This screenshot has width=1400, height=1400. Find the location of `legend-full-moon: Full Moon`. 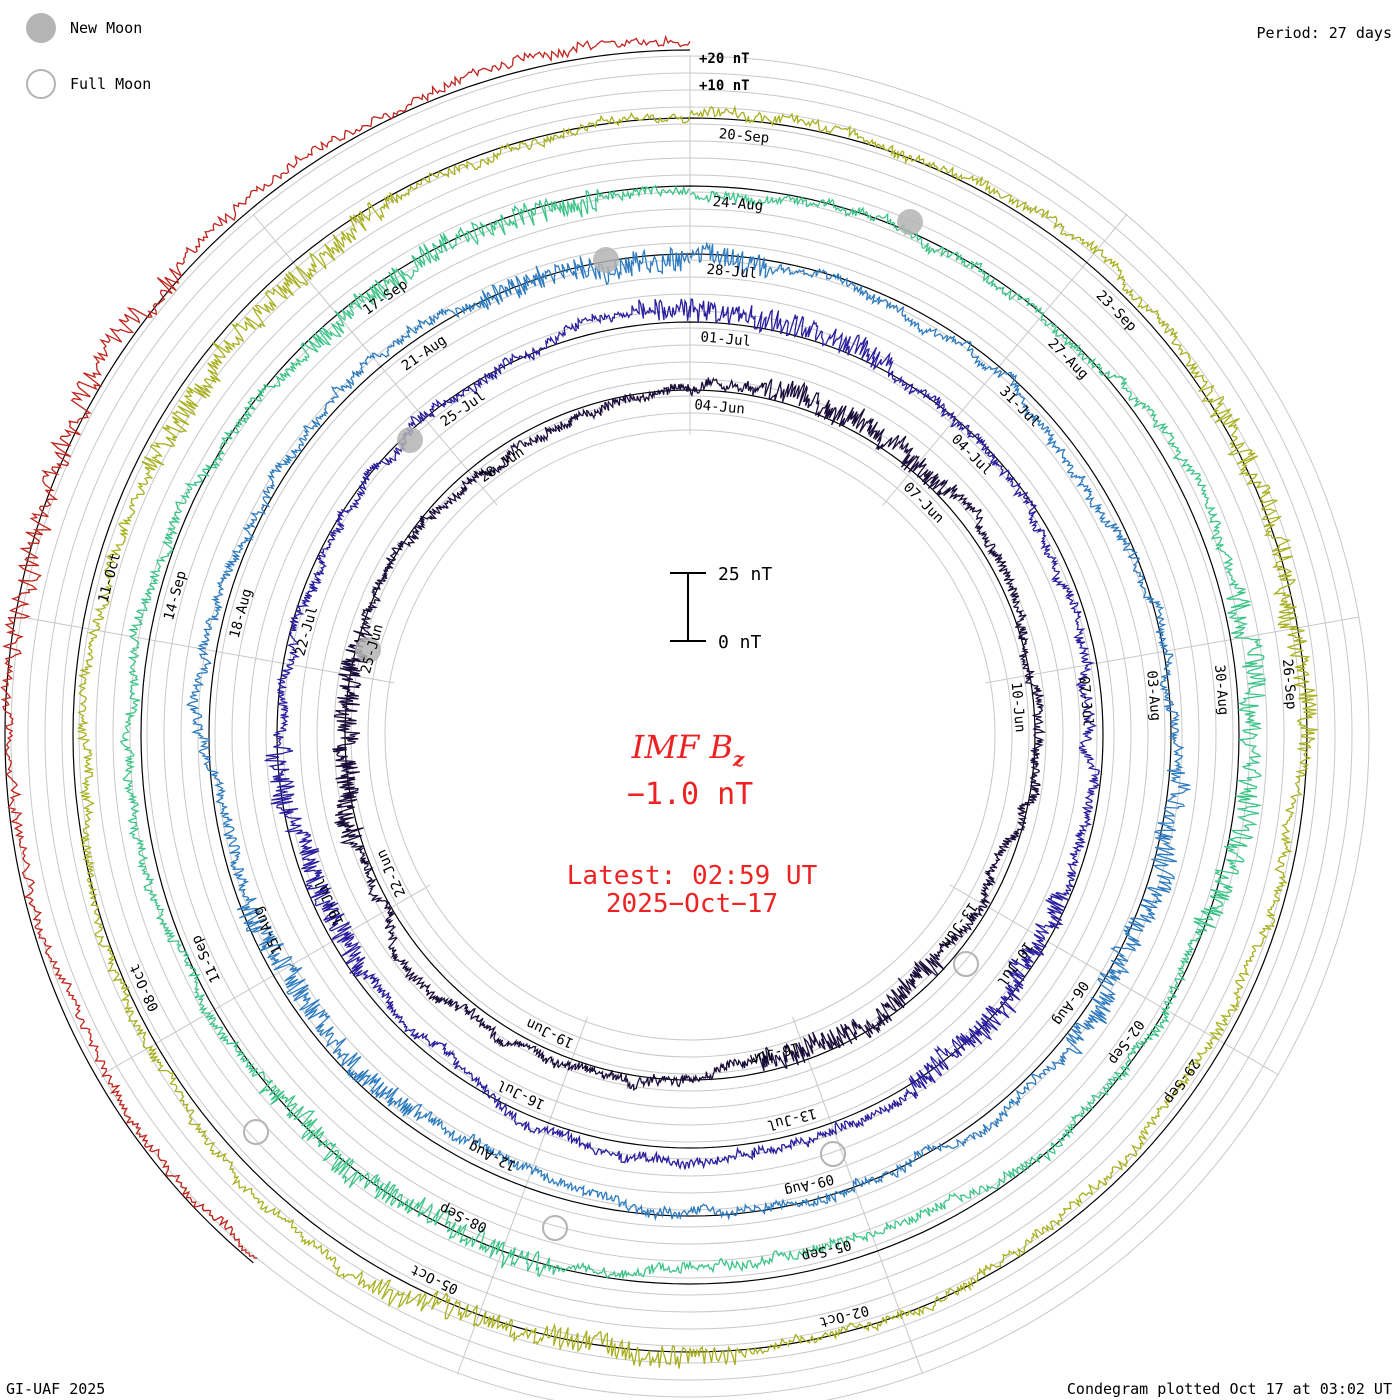

legend-full-moon: Full Moon is located at coordinates (88, 84).